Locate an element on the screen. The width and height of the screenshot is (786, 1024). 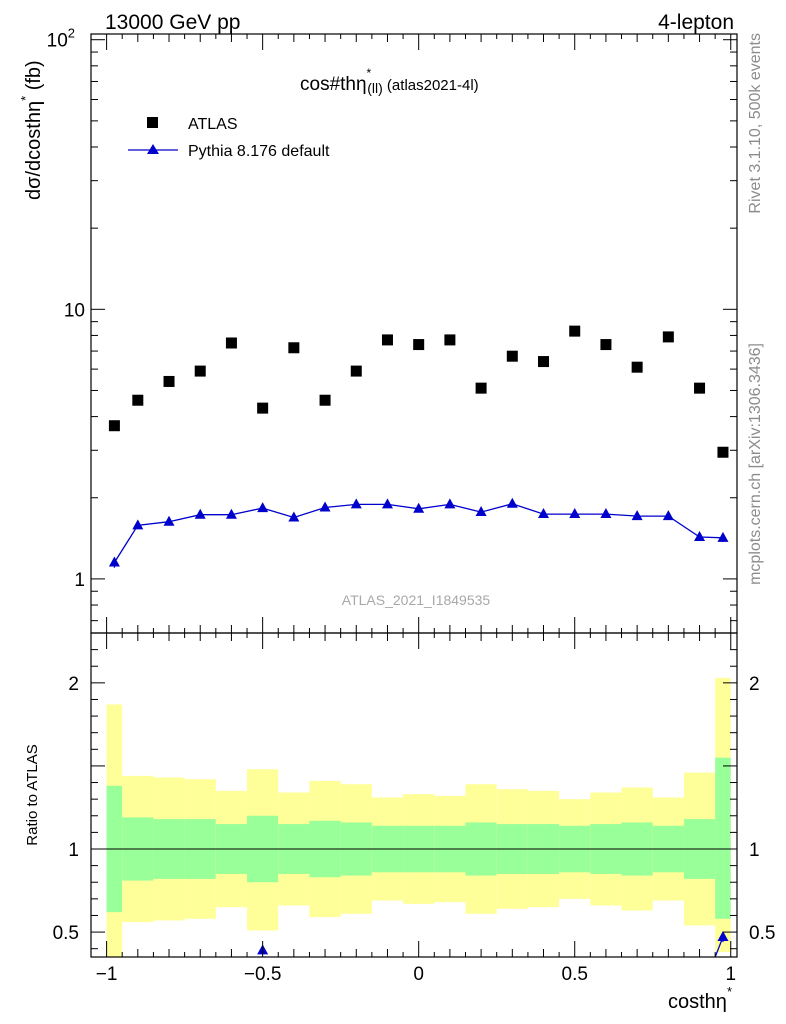
band-inner-bin is located at coordinates (723, 838).